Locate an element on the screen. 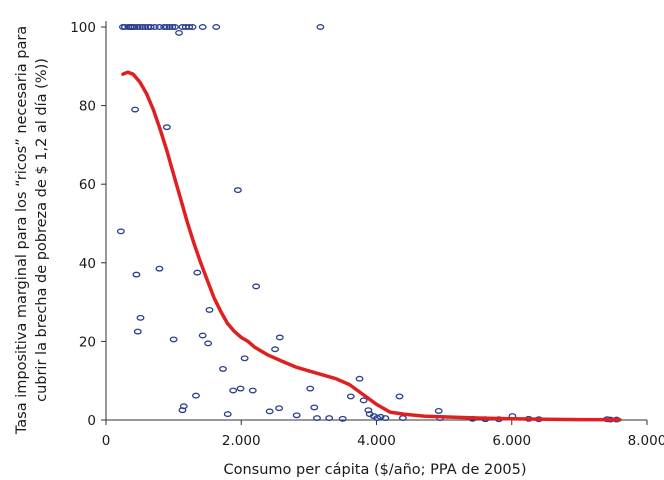  y-tick-label: 0 is located at coordinates (91, 421).